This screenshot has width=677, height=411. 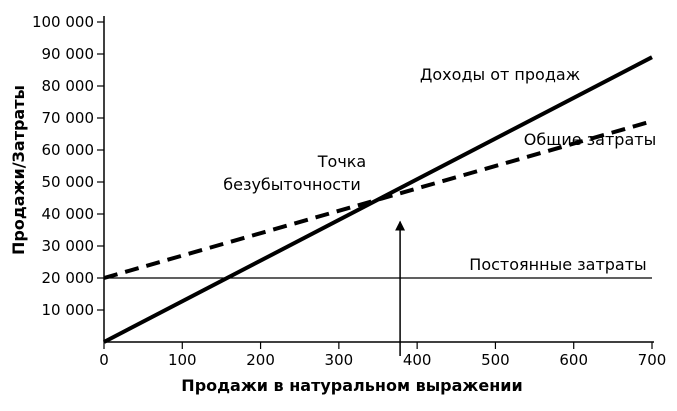 I want to click on x-tick-label: 0, so click(x=104, y=360).